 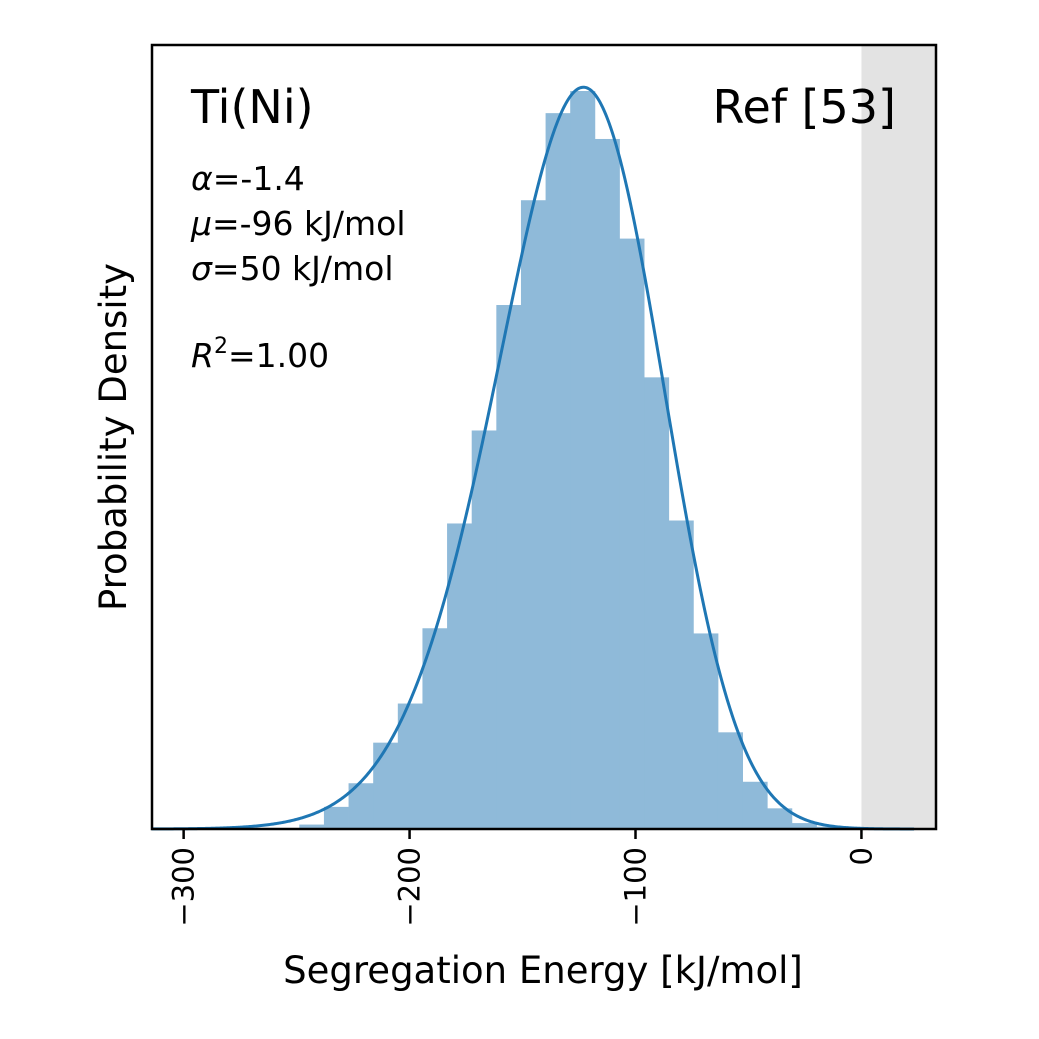 I want to click on x-tick-label: −100, so click(x=636, y=887).